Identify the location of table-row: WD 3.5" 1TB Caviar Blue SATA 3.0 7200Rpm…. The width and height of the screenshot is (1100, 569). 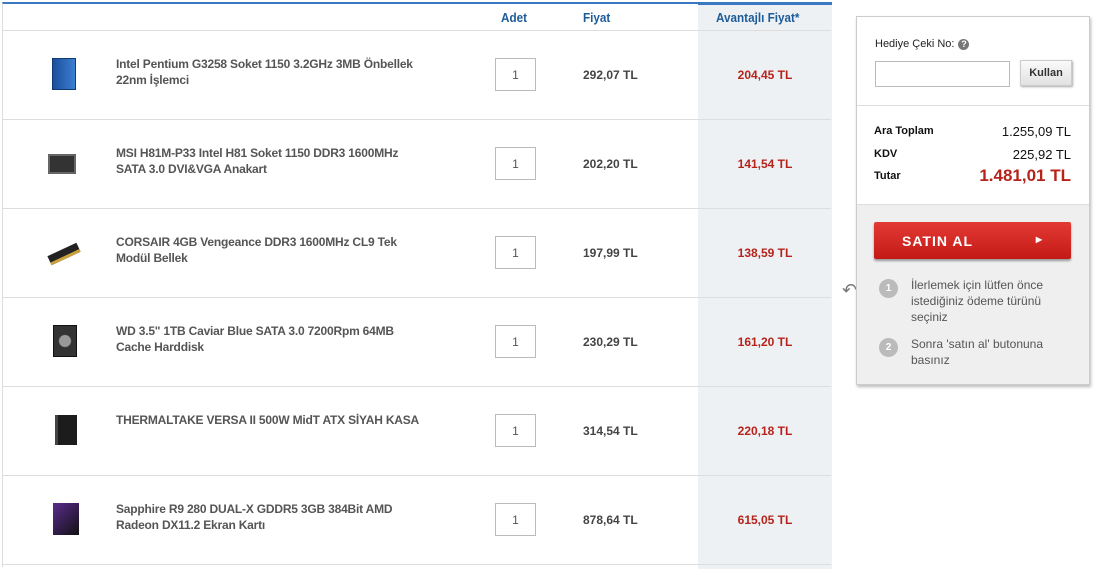
(417, 342).